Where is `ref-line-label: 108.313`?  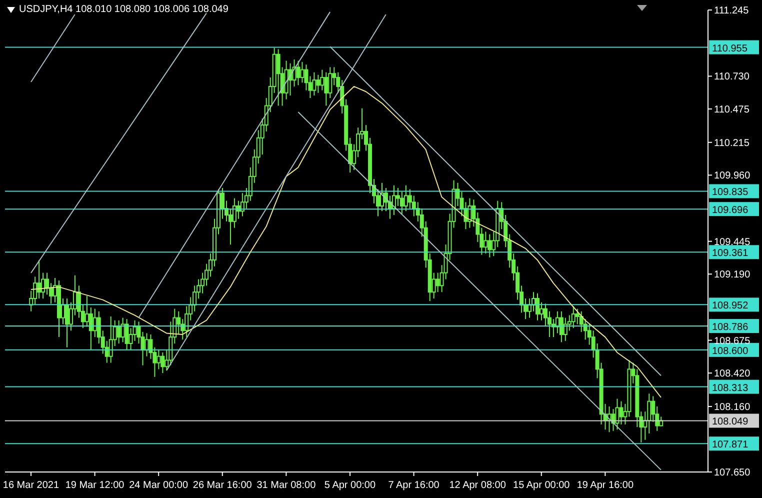
ref-line-label: 108.313 is located at coordinates (730, 388).